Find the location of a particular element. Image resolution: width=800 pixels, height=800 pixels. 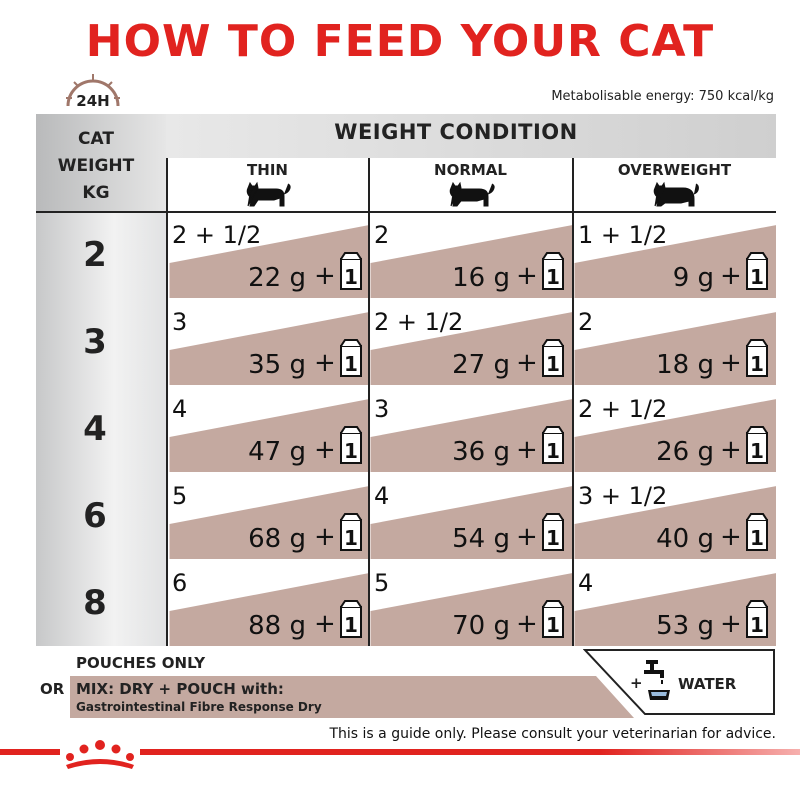

column-header-thin: THIN is located at coordinates (267, 184).